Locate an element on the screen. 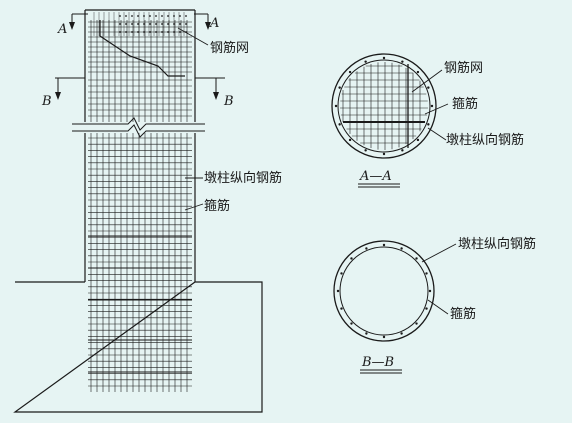 The width and height of the screenshot is (572, 423). section-title-a-underline is located at coordinates (379, 185).